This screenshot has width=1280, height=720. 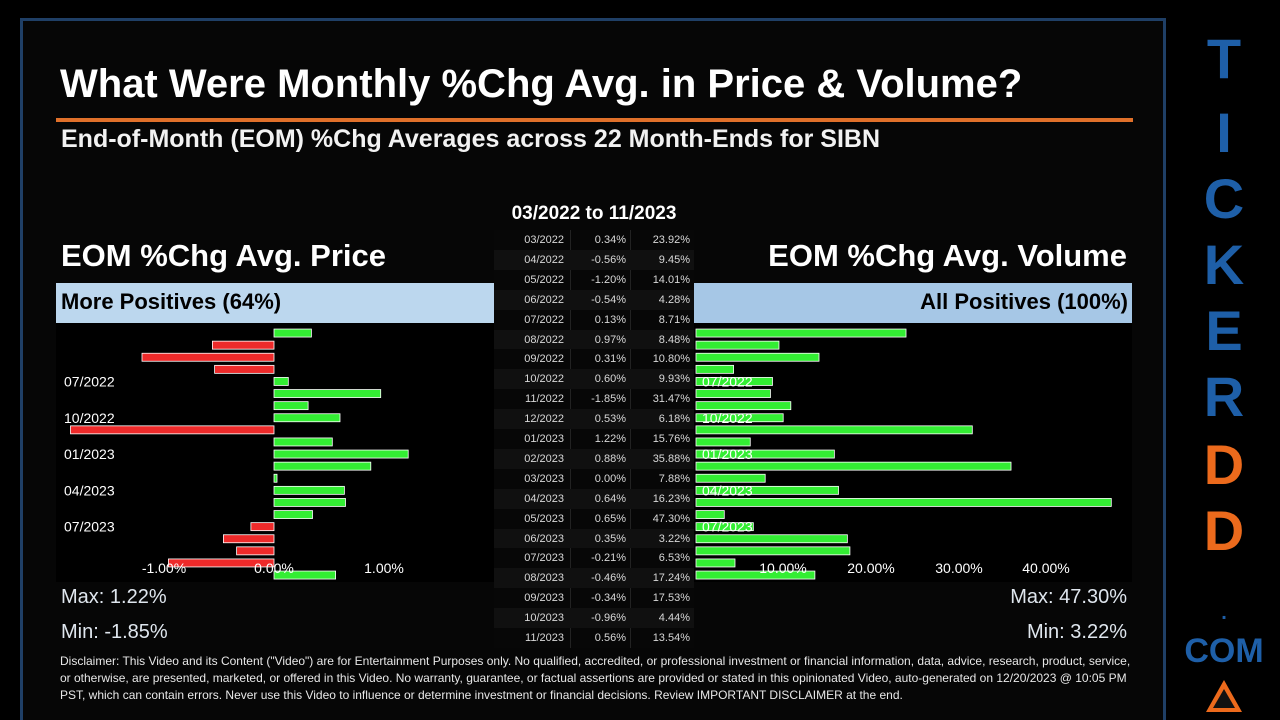 I want to click on table-cell-volume: 8.48%, so click(x=674, y=339).